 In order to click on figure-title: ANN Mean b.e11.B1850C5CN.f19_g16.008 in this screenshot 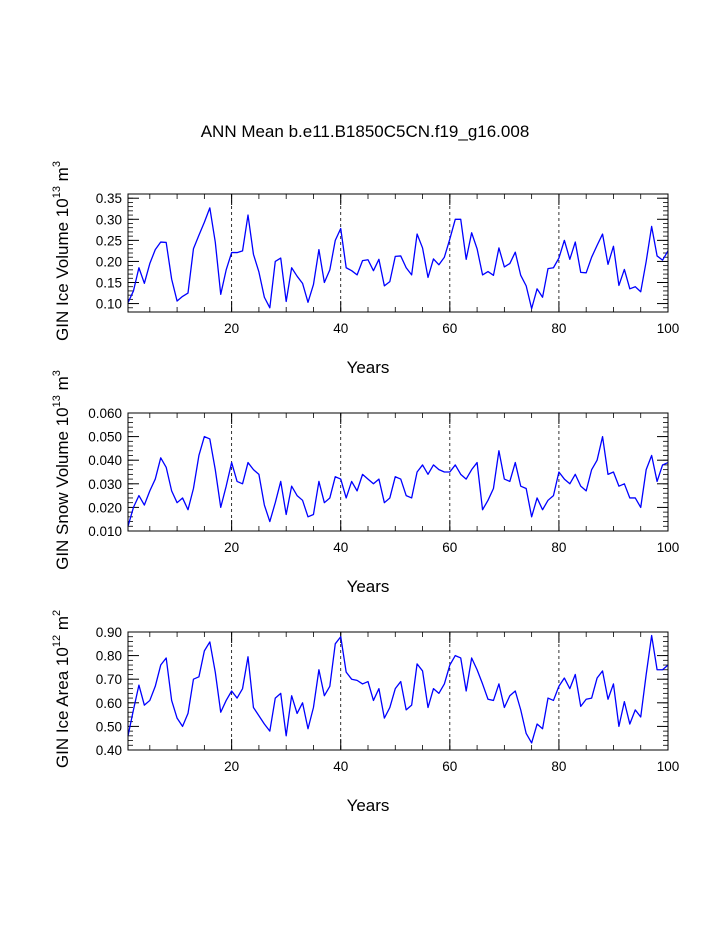, I will do `click(365, 131)`.